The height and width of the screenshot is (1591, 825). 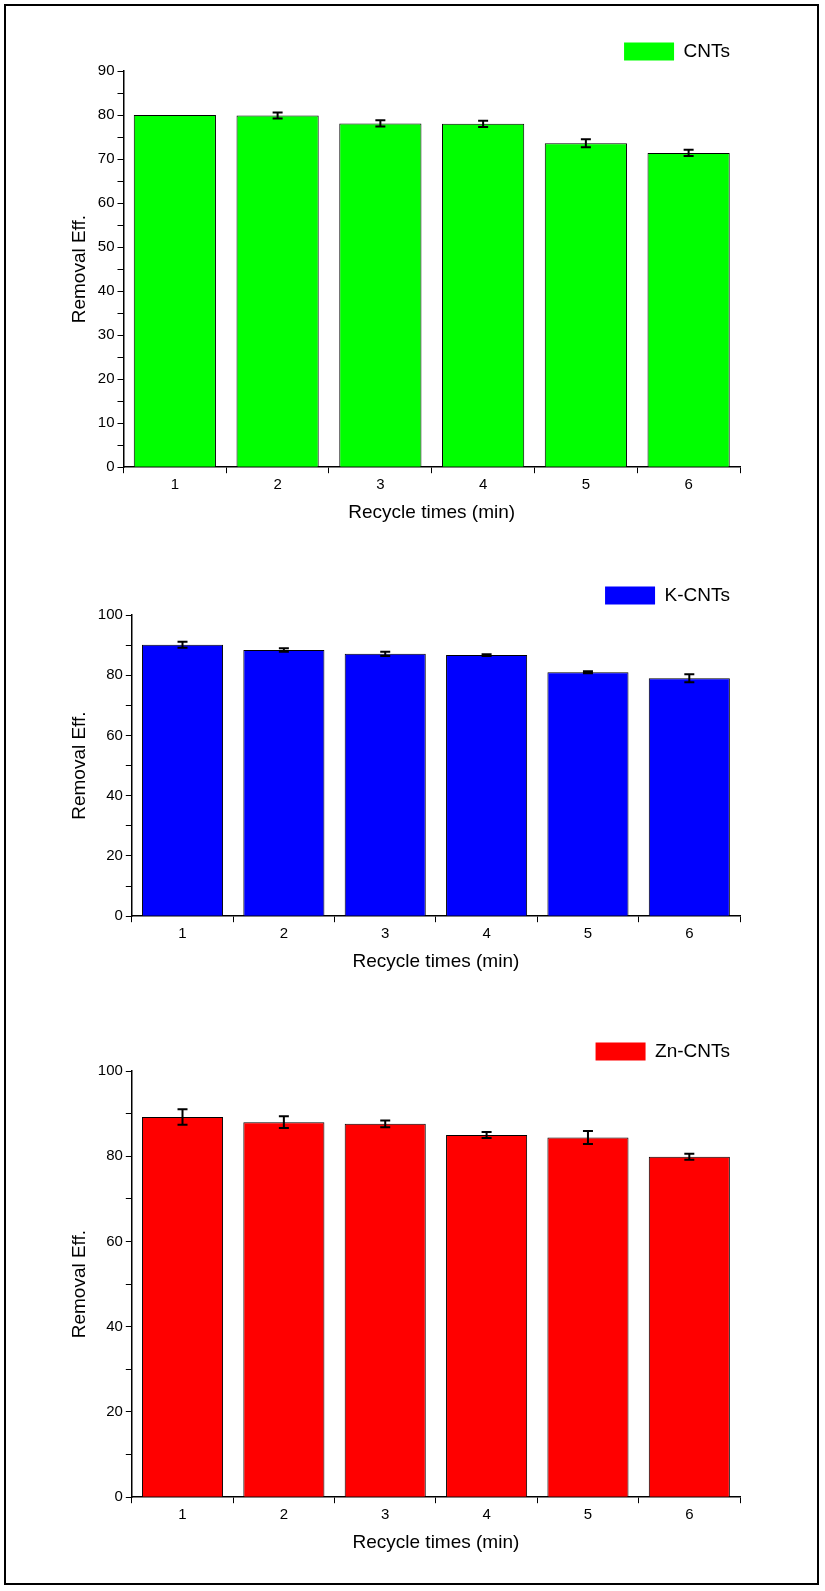 I want to click on y-tick-label: 50, so click(x=106, y=246).